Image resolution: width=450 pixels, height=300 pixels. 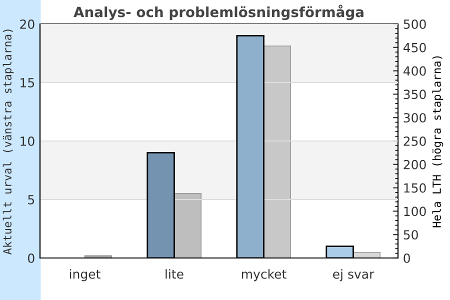 I want to click on y2-axis-title: Hela LTH (högra staplarna), so click(x=438, y=142).